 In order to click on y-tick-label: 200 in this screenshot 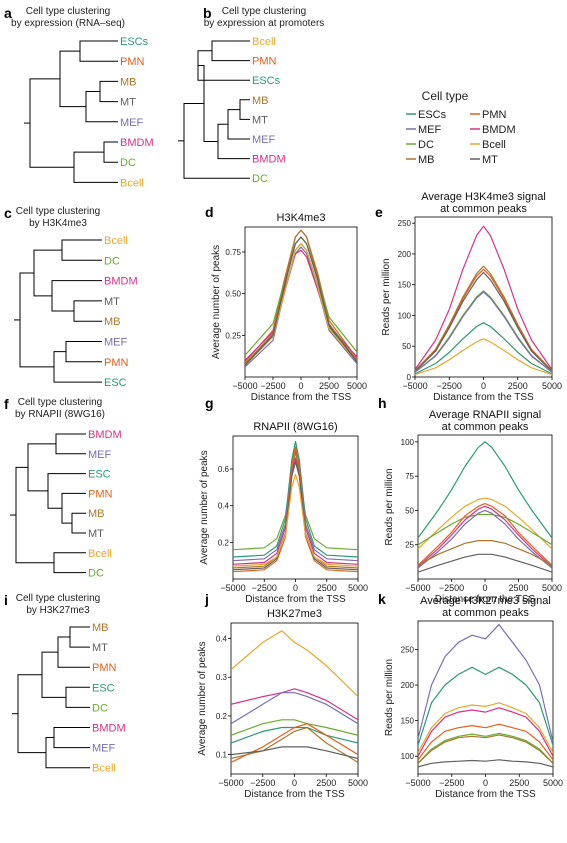, I will do `click(408, 685)`.